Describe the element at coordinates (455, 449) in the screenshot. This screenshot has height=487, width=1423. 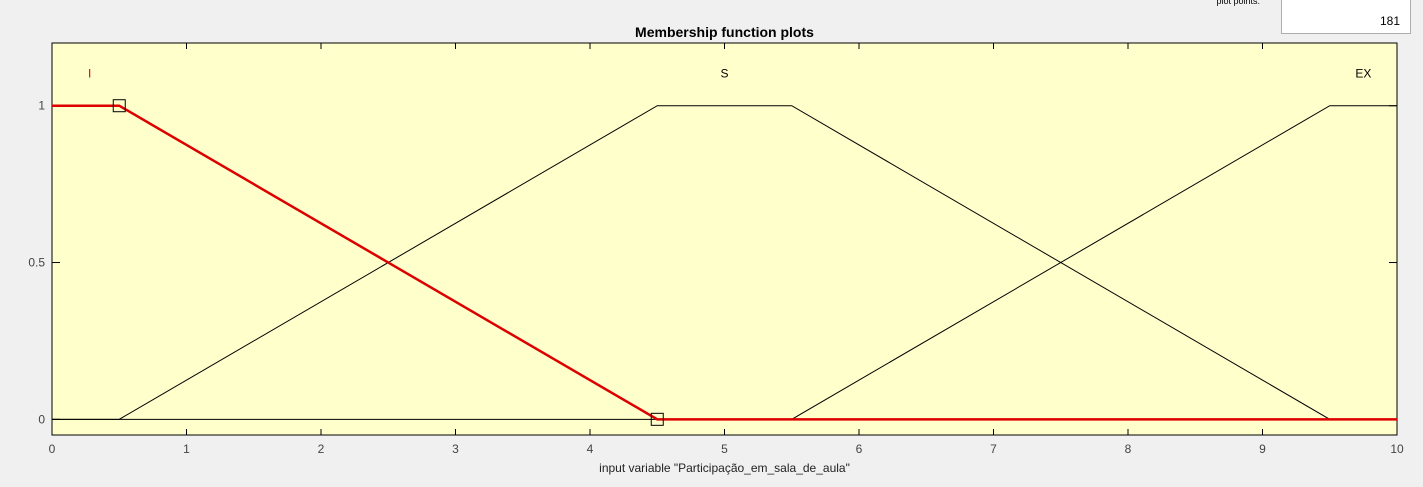
I see `x-tick-label: 3` at that location.